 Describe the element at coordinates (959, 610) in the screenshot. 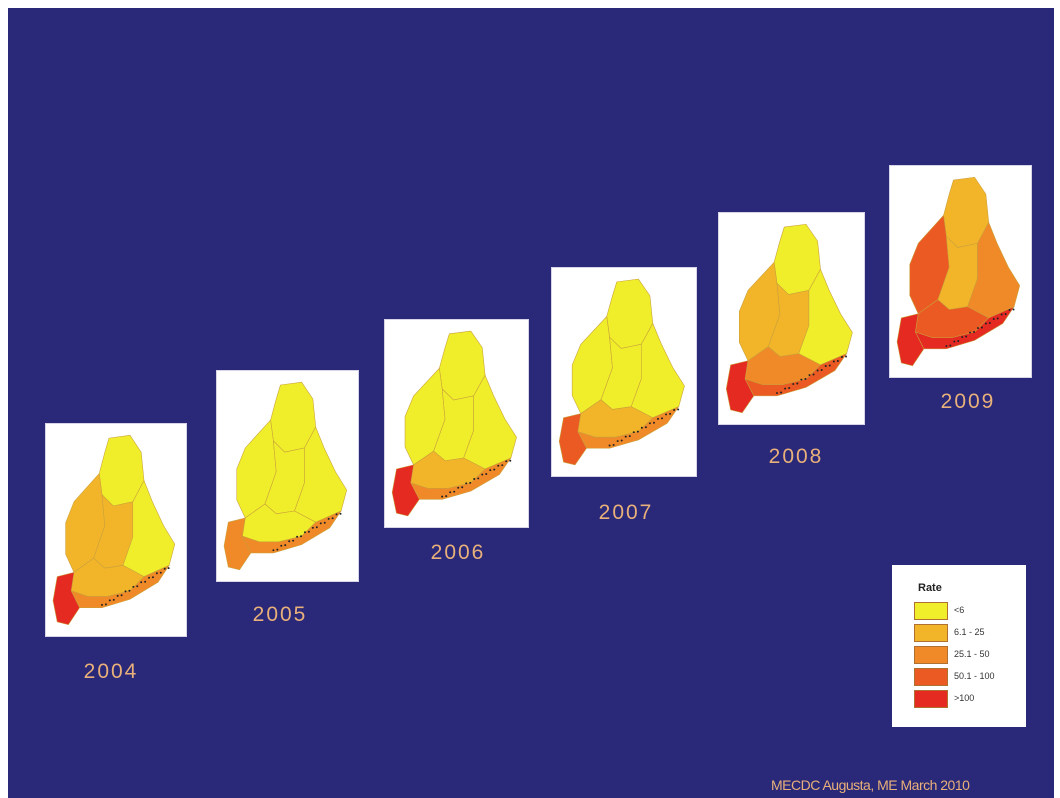

I see `legend-item-label: <6` at that location.